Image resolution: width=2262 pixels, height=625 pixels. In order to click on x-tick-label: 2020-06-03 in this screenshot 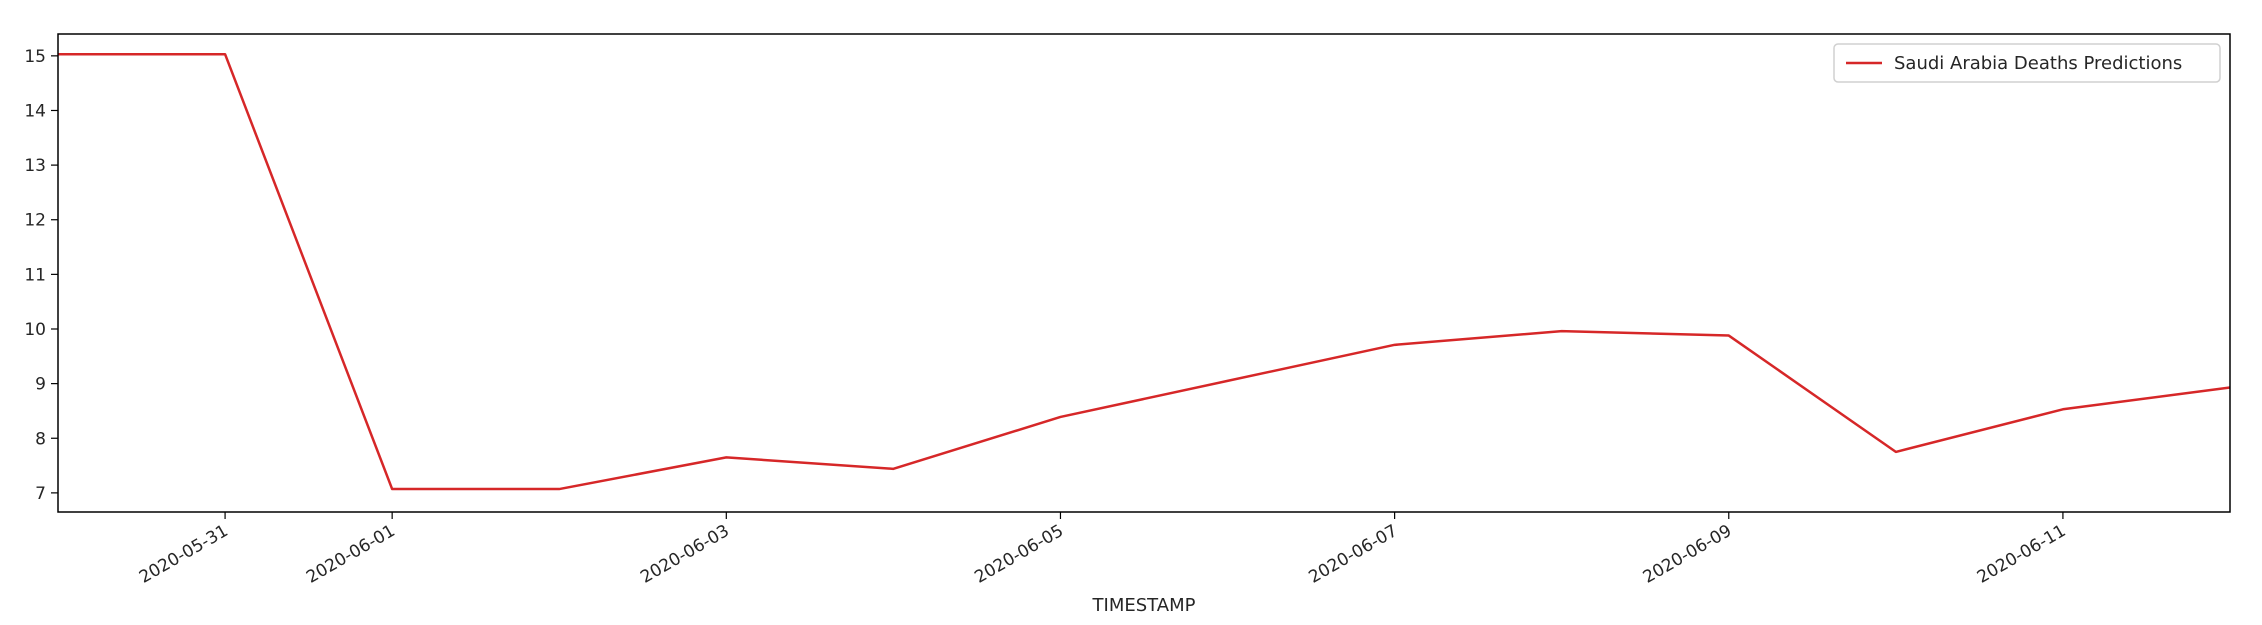, I will do `click(685, 554)`.